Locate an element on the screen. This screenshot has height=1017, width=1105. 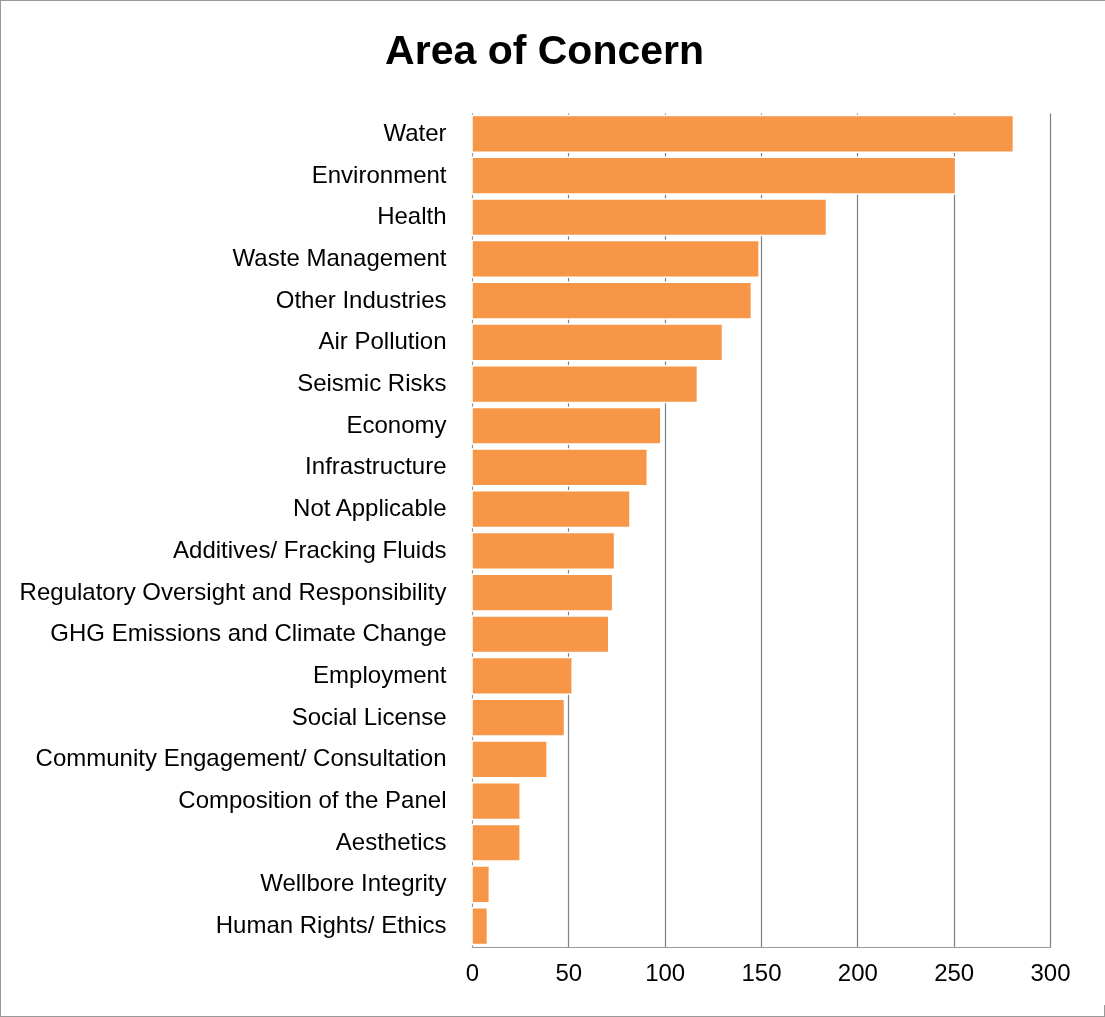
y-tick-label: Employment is located at coordinates (380, 674).